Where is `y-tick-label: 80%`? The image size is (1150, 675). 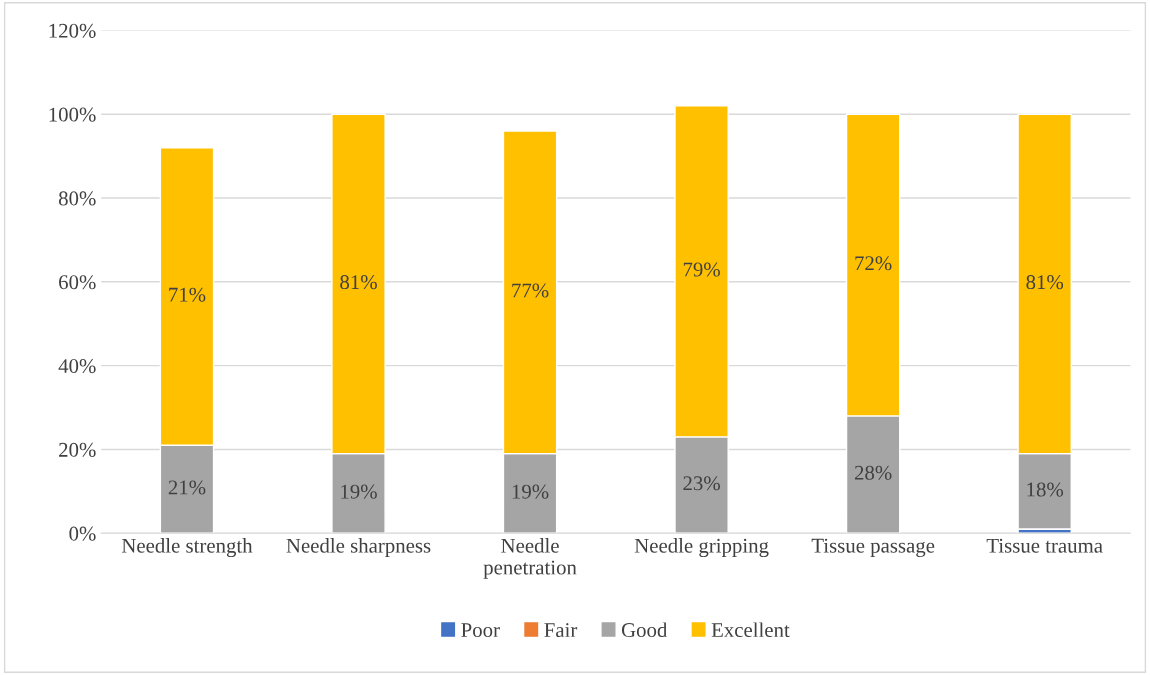
y-tick-label: 80% is located at coordinates (77, 198).